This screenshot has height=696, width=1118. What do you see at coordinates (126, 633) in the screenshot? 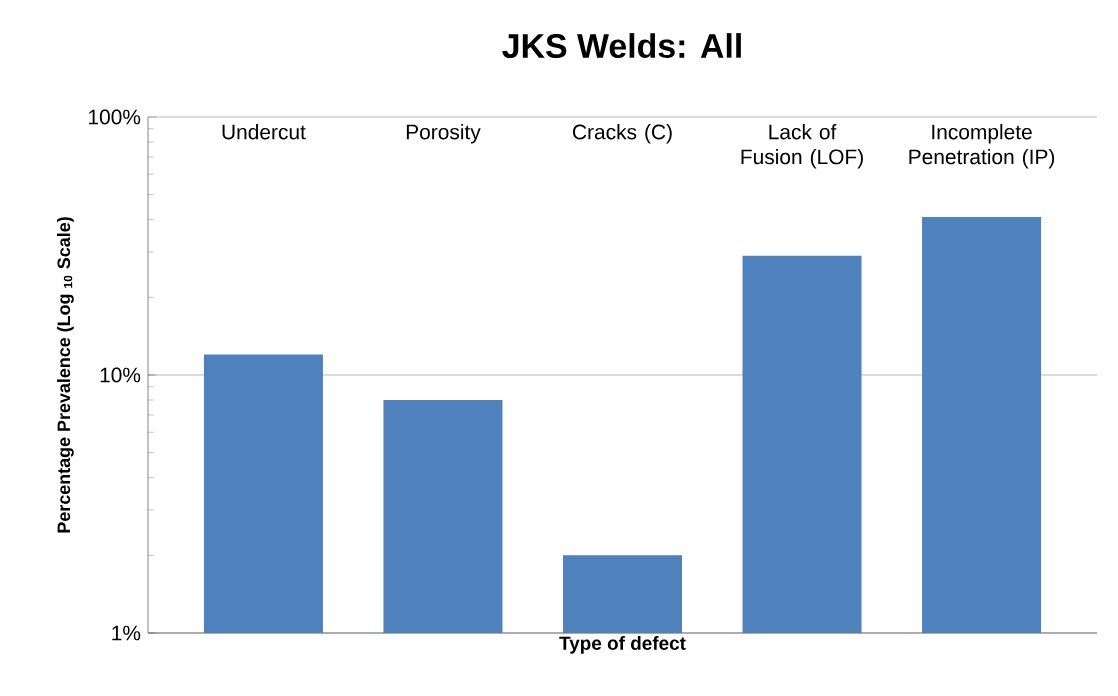
I see `y-tick-label: 1%` at bounding box center [126, 633].